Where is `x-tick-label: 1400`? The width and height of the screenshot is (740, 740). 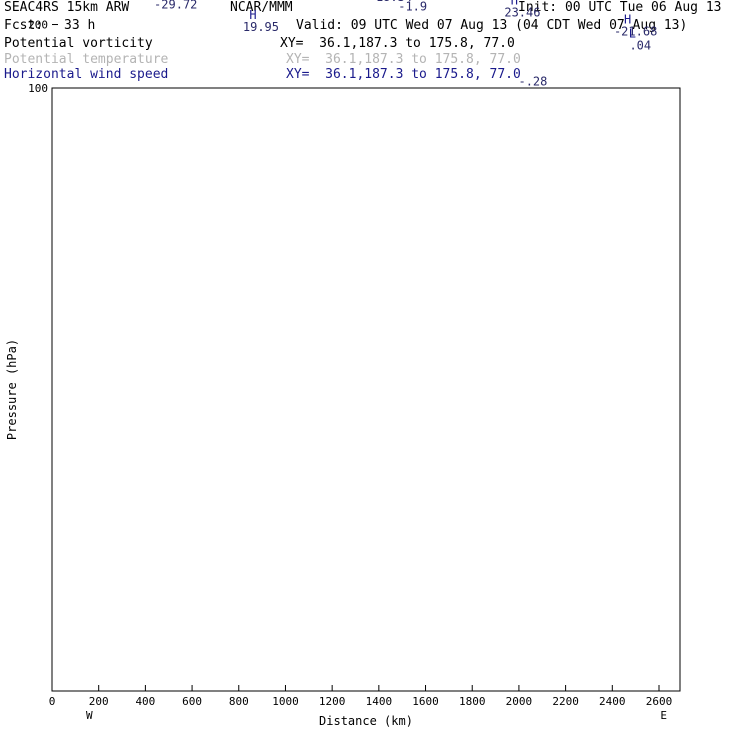
x-tick-label: 1400 is located at coordinates (379, 701).